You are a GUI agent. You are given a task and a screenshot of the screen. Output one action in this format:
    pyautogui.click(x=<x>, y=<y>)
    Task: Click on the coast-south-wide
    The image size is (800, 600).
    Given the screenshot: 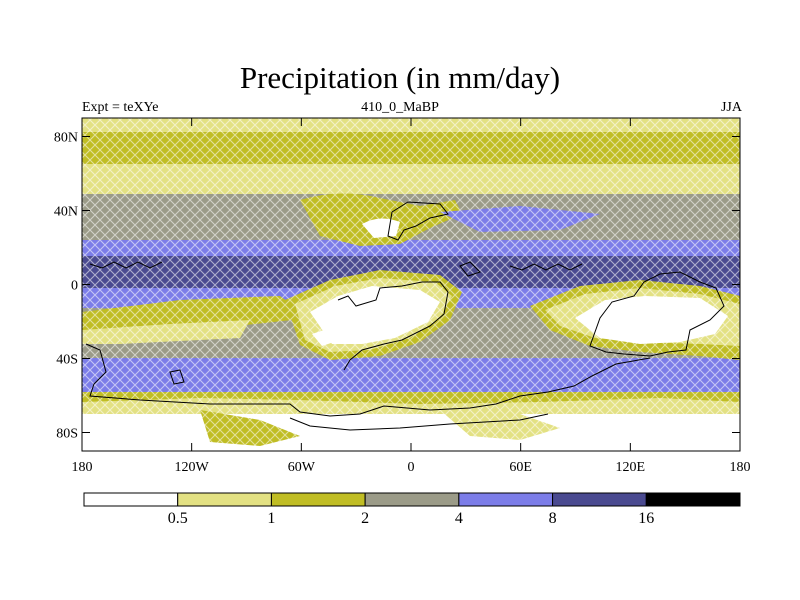 What is the action you would take?
    pyautogui.click(x=368, y=380)
    